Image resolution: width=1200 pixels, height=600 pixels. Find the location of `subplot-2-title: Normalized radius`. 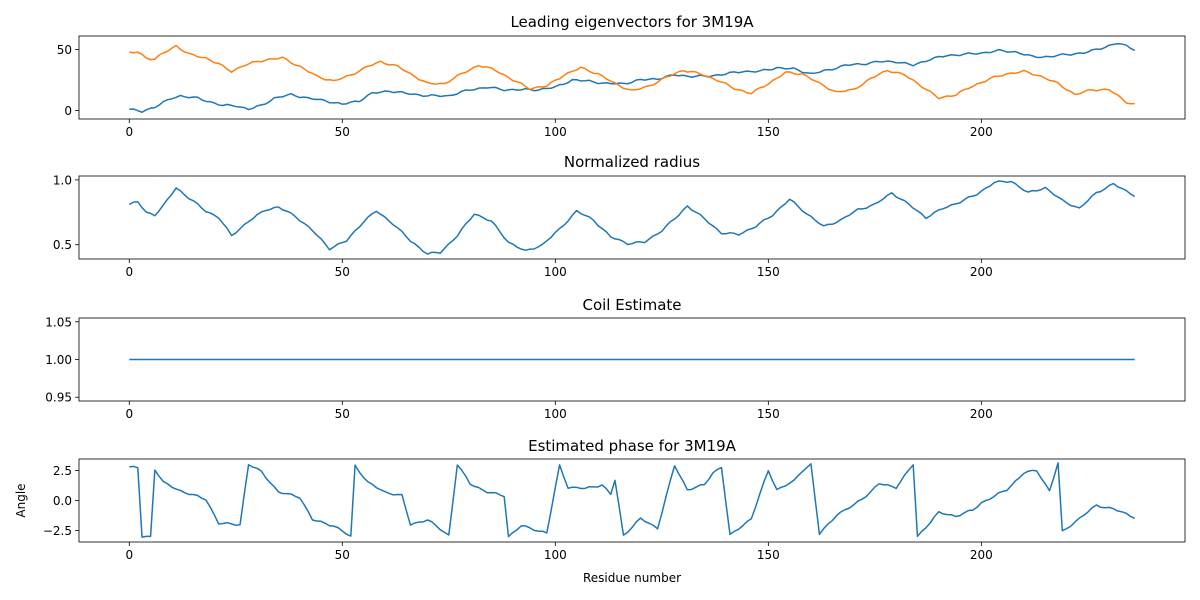

subplot-2-title: Normalized radius is located at coordinates (632, 162).